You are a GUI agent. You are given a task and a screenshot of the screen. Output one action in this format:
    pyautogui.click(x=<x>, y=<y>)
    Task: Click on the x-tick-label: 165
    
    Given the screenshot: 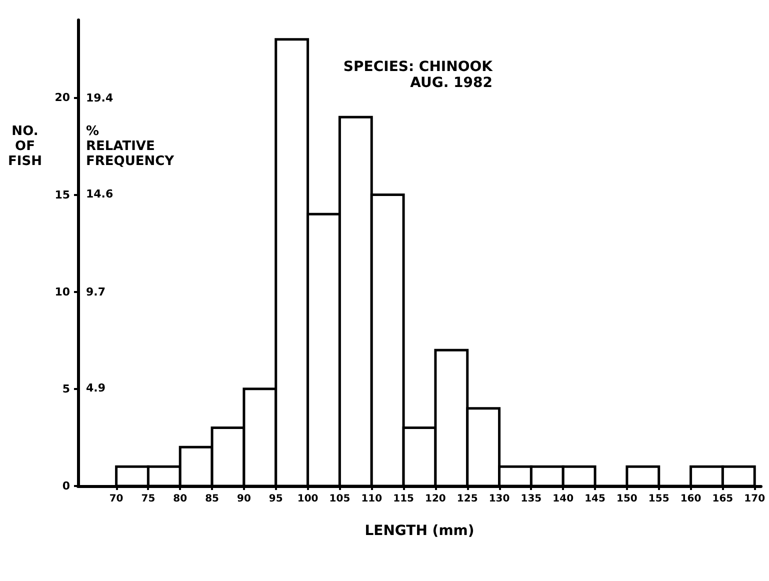 What is the action you would take?
    pyautogui.click(x=723, y=499)
    